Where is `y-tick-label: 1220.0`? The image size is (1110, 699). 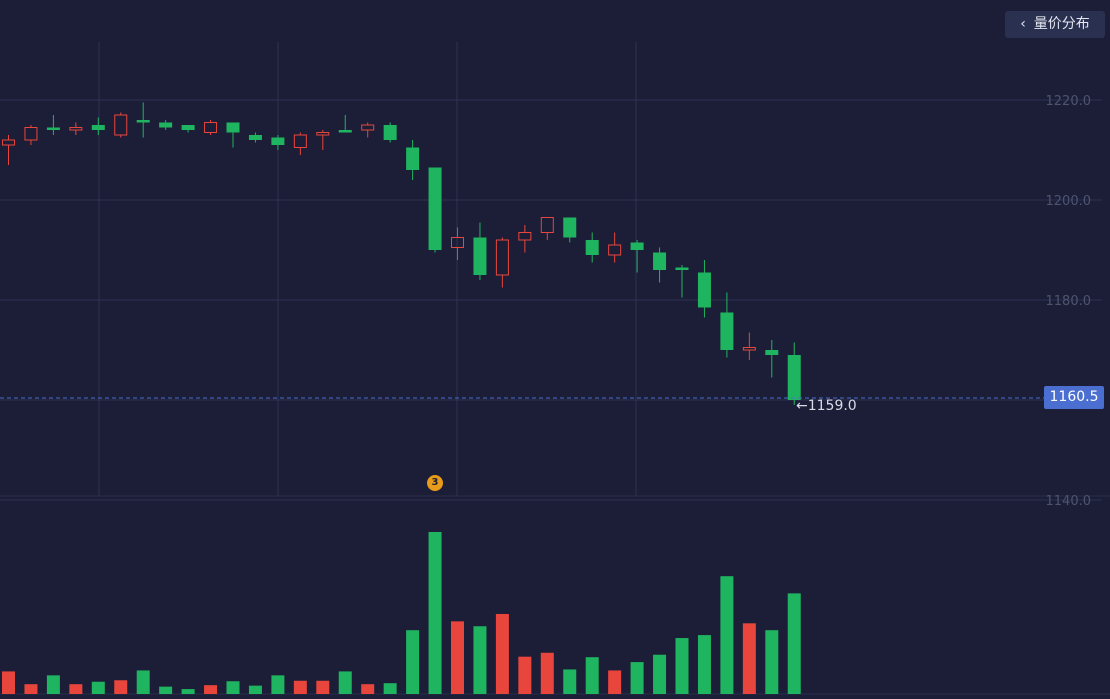 y-tick-label: 1220.0 is located at coordinates (1069, 101).